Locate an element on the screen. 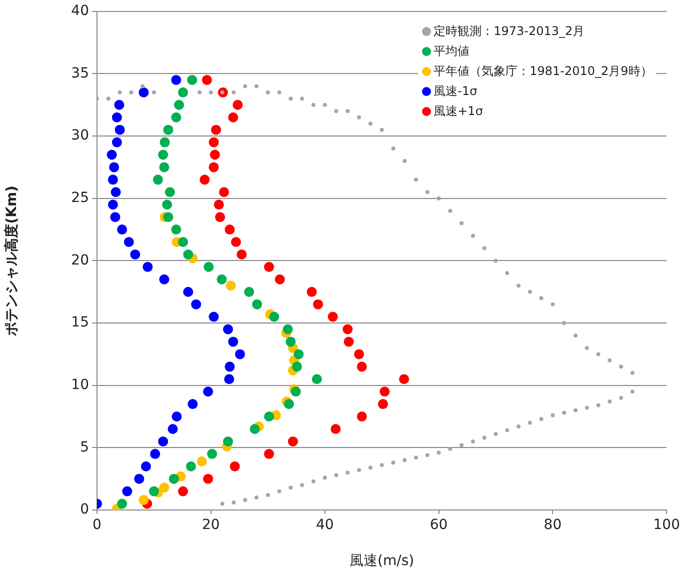 The height and width of the screenshot is (574, 683). x-tick-label: 20 is located at coordinates (211, 525).